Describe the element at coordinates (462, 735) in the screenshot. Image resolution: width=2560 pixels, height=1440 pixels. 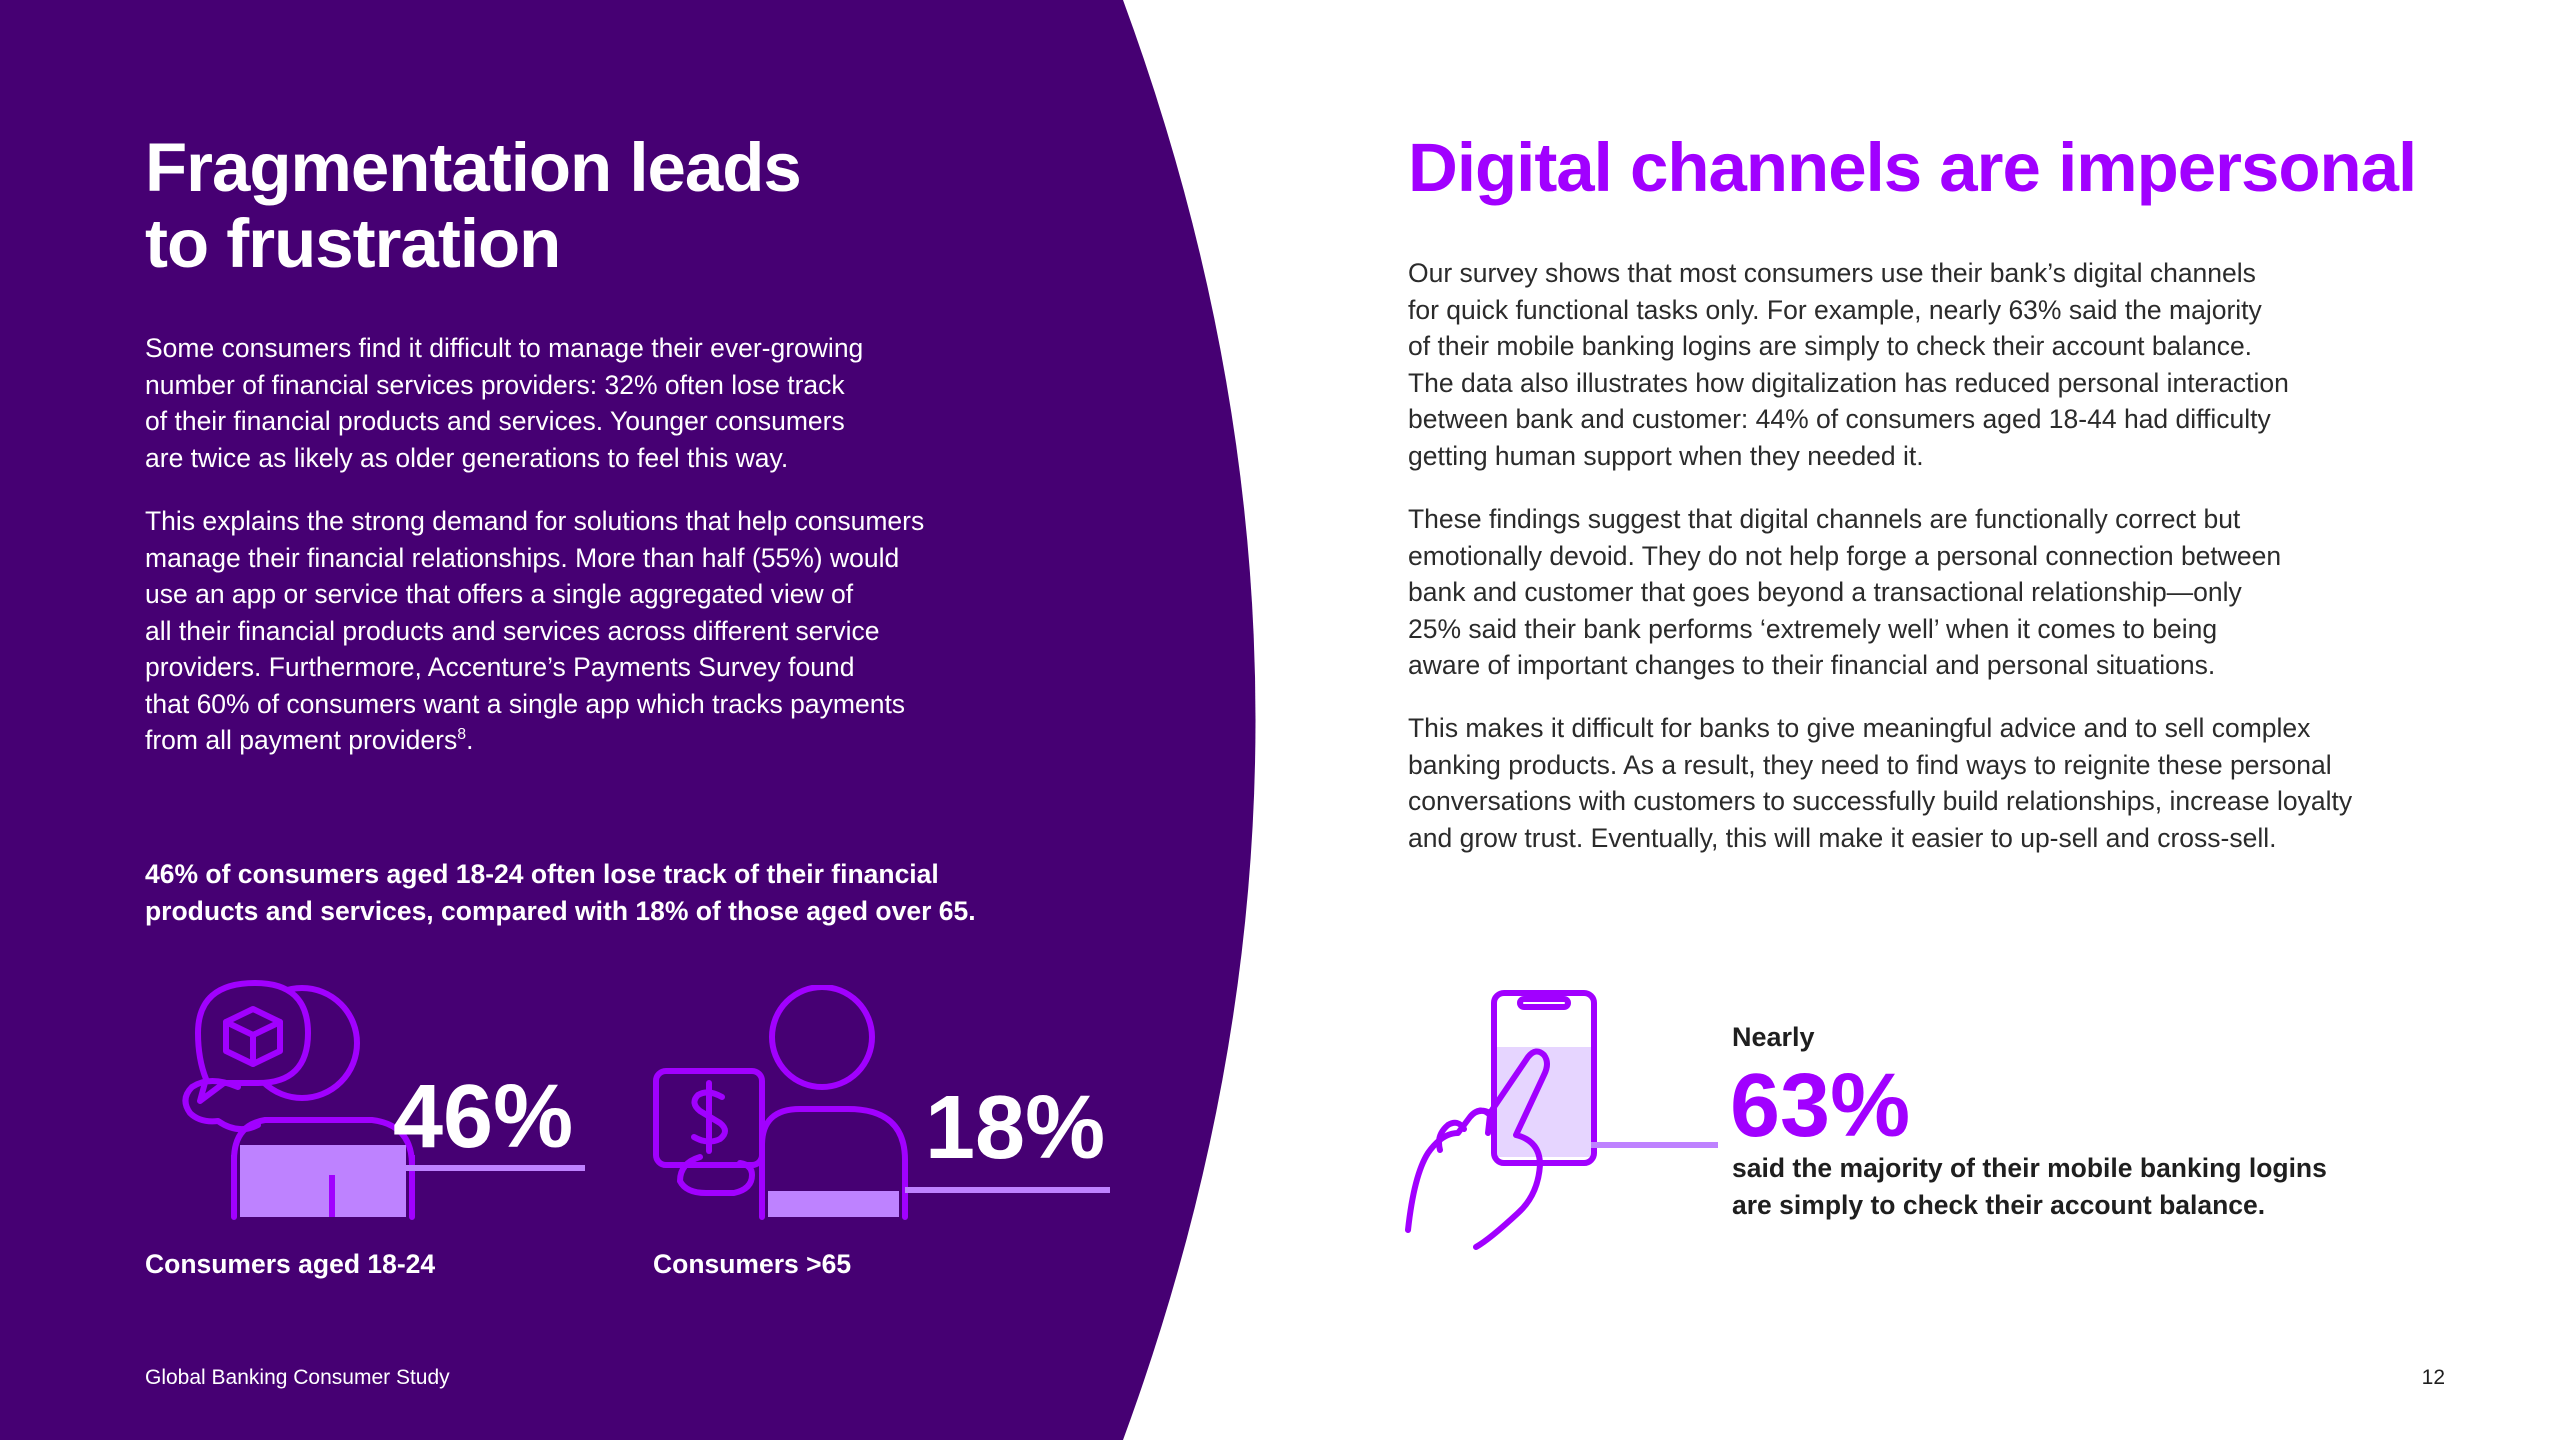
I see `footnote-marker: 8` at that location.